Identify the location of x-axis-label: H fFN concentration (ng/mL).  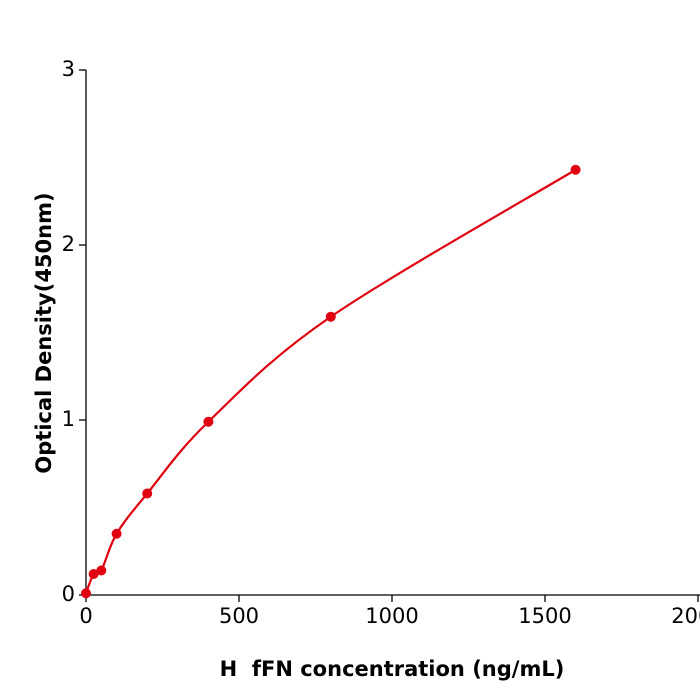
(392, 669).